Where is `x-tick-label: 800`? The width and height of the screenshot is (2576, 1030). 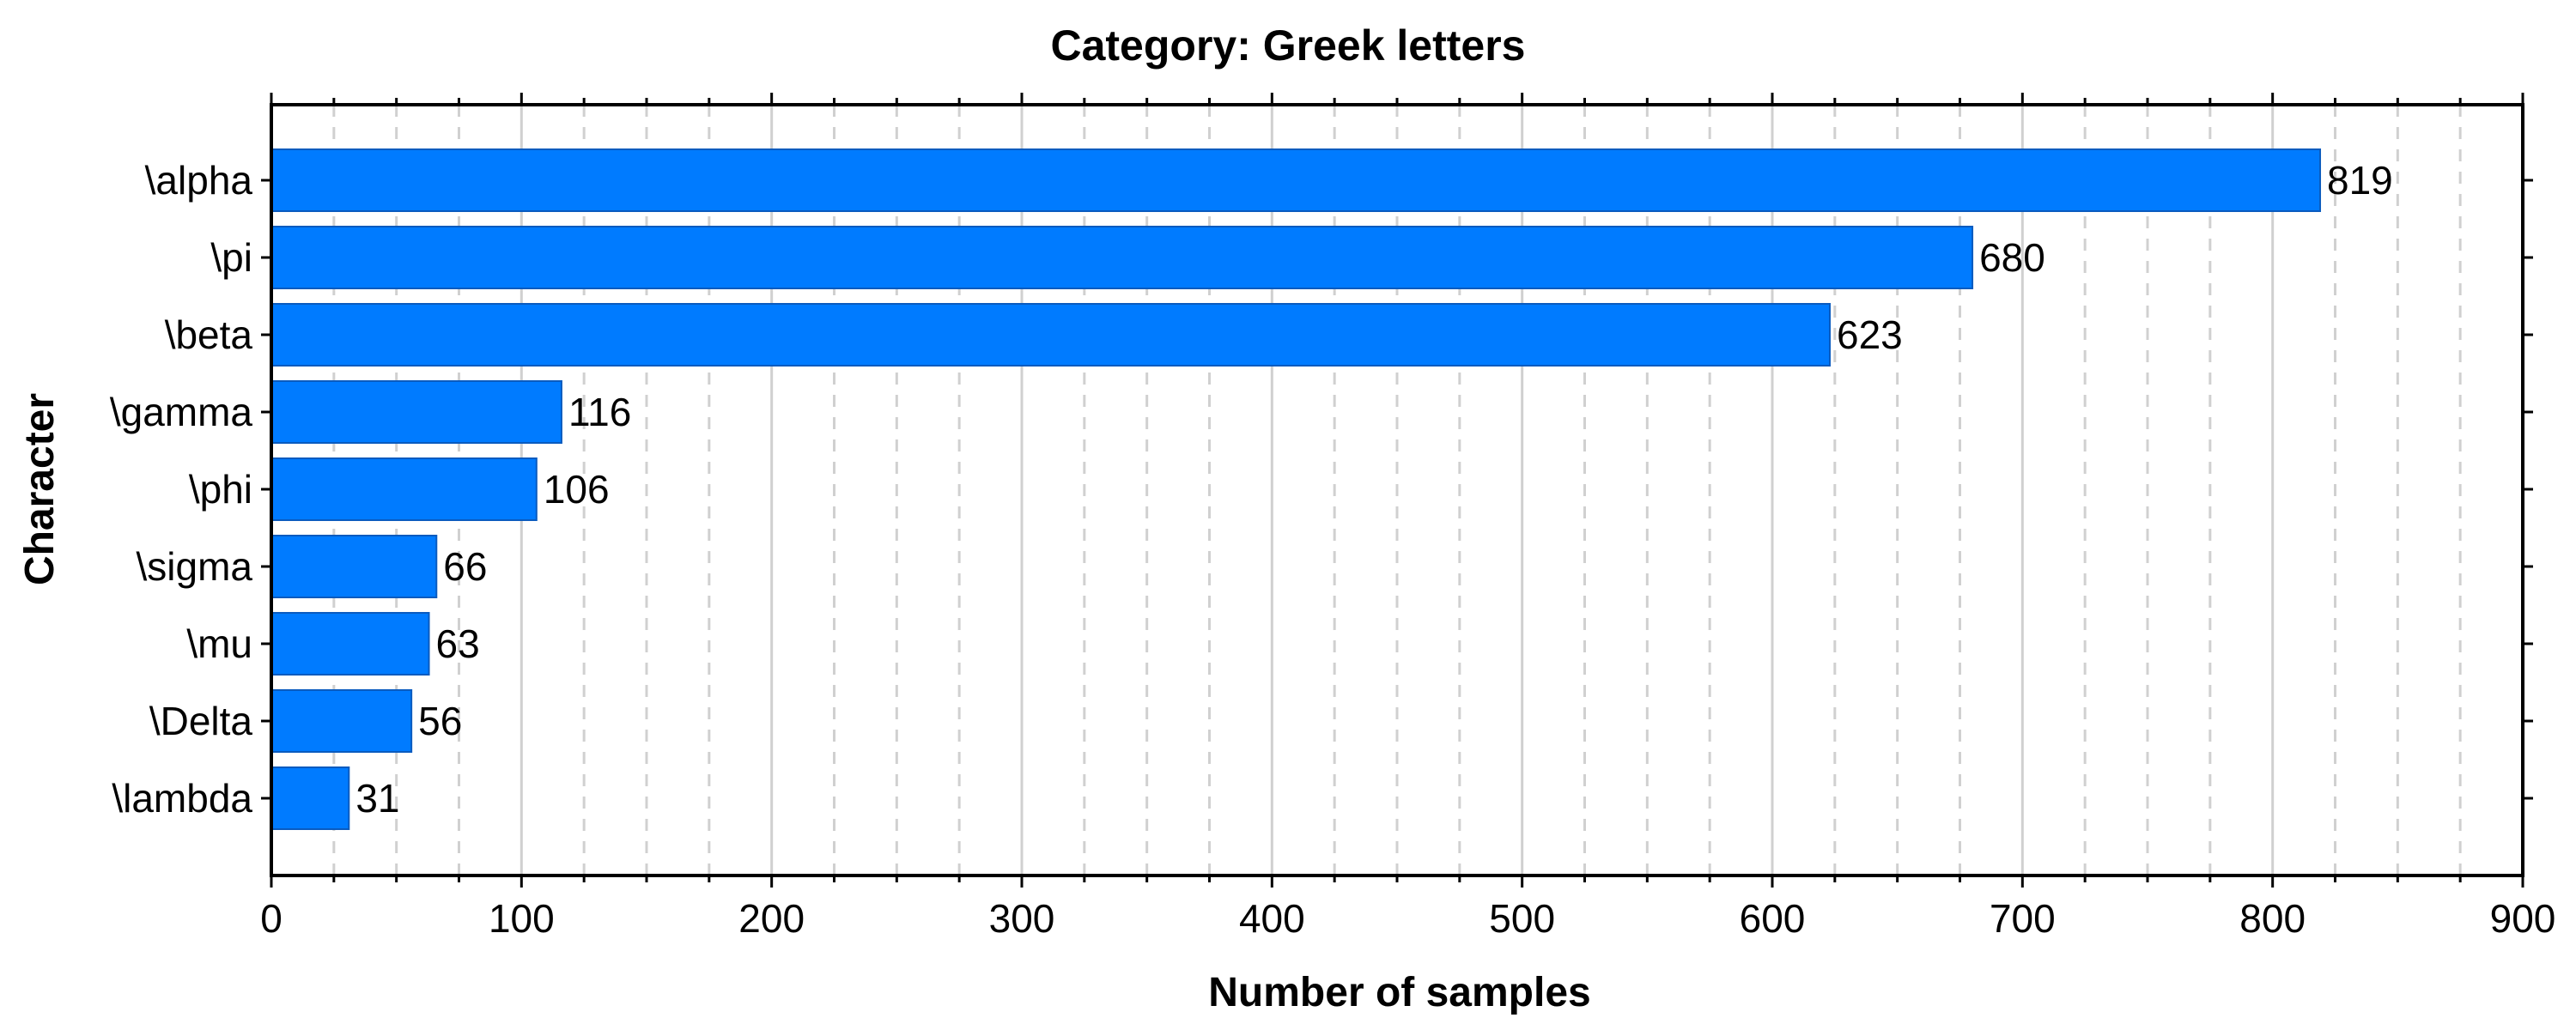
x-tick-label: 800 is located at coordinates (2273, 918).